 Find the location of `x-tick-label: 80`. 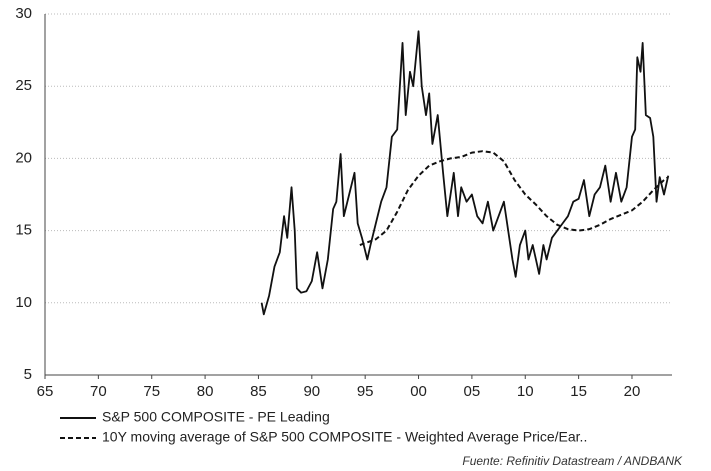

x-tick-label: 80 is located at coordinates (205, 391).